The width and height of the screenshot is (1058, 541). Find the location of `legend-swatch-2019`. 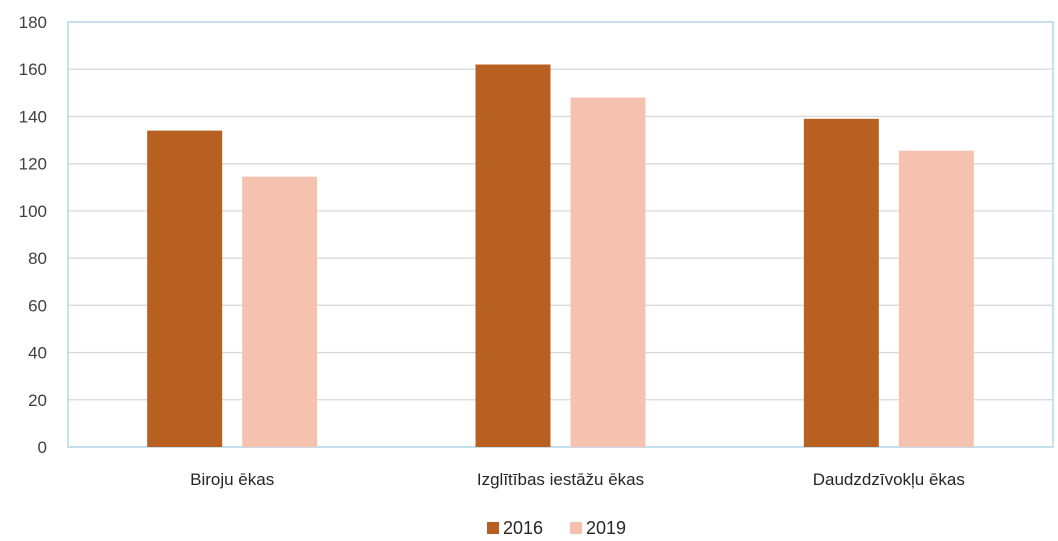

legend-swatch-2019 is located at coordinates (576, 528).